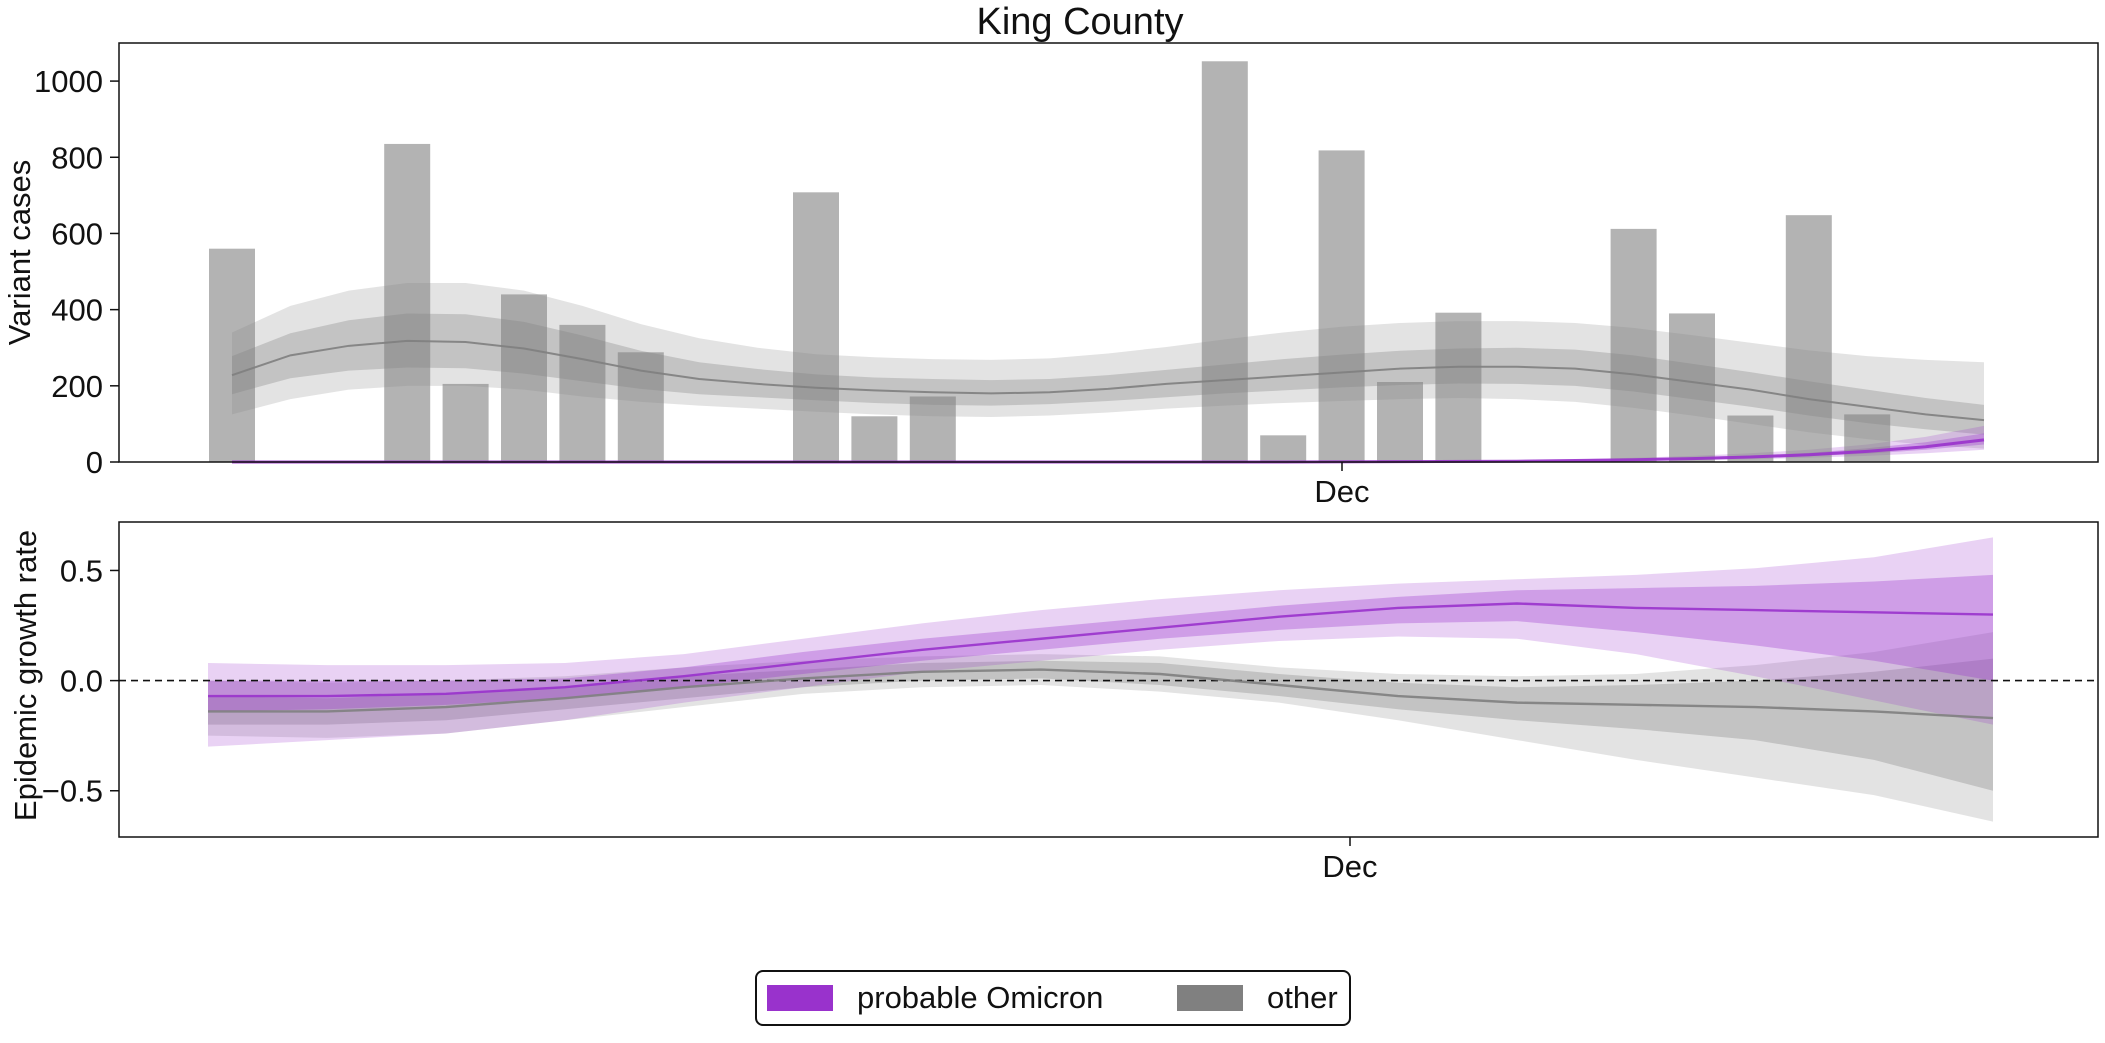 The height and width of the screenshot is (1043, 2105). I want to click on legend-label-other: other, so click(1302, 997).